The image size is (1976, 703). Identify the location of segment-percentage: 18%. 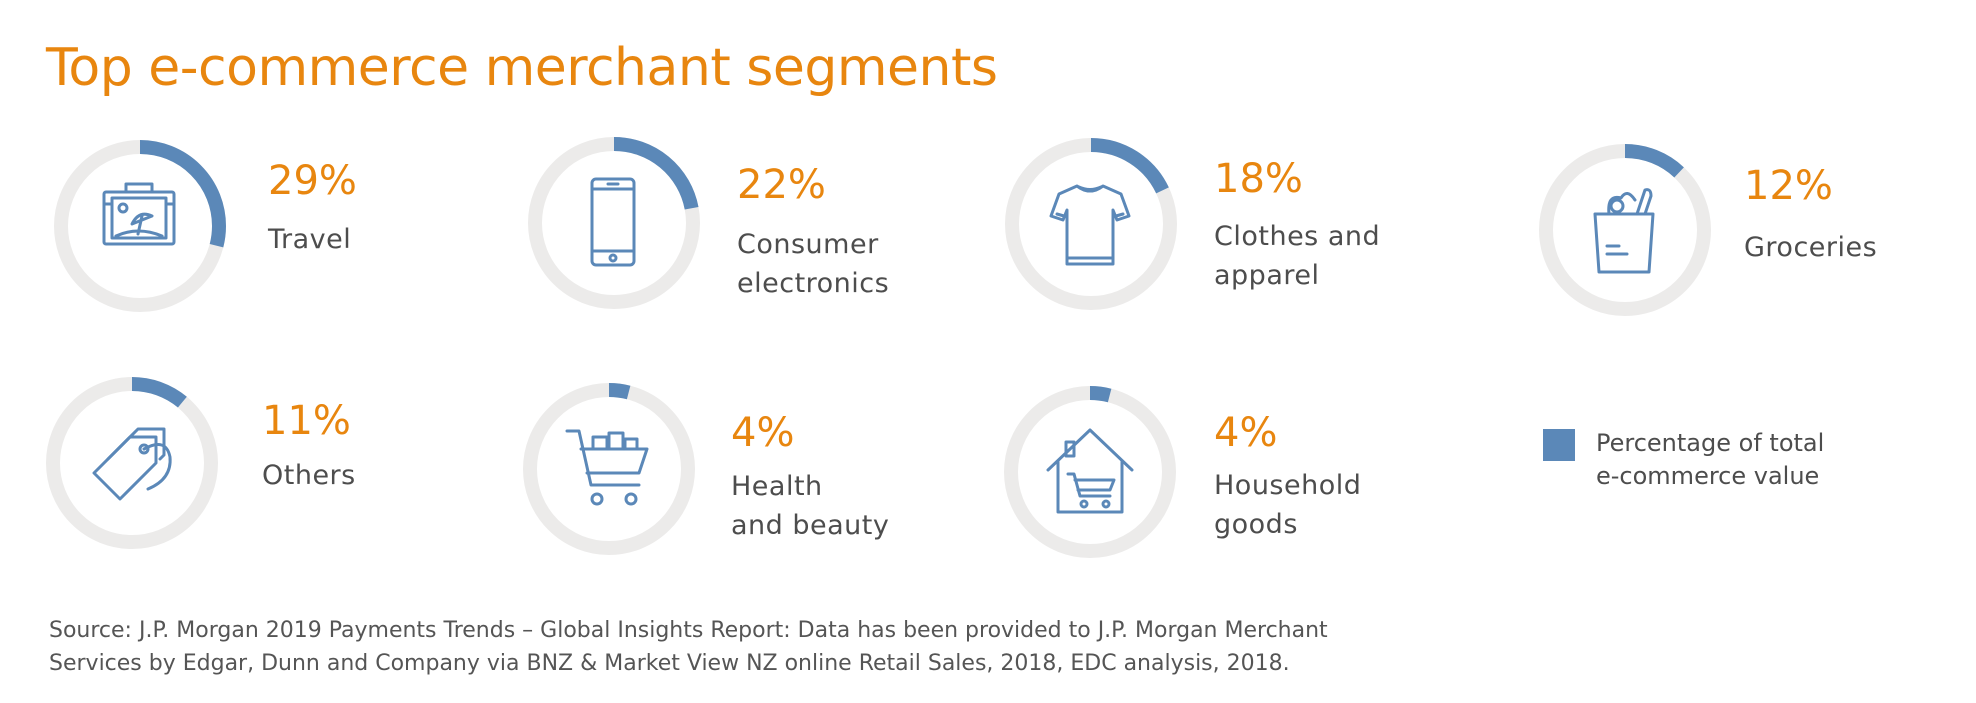
(1258, 179).